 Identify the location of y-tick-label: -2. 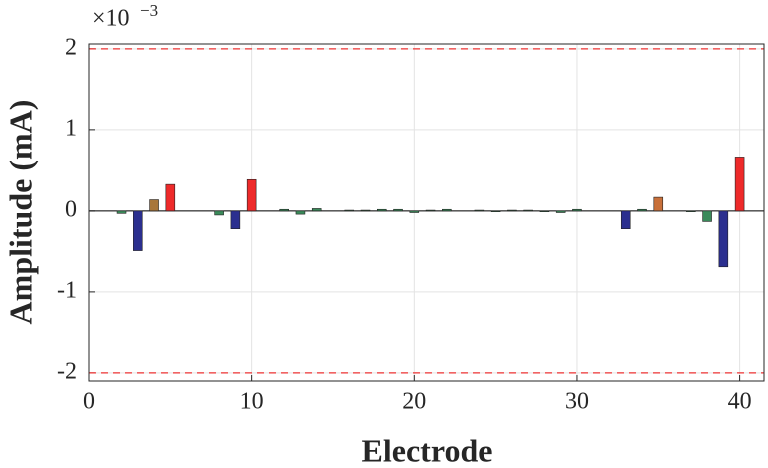
(67, 371).